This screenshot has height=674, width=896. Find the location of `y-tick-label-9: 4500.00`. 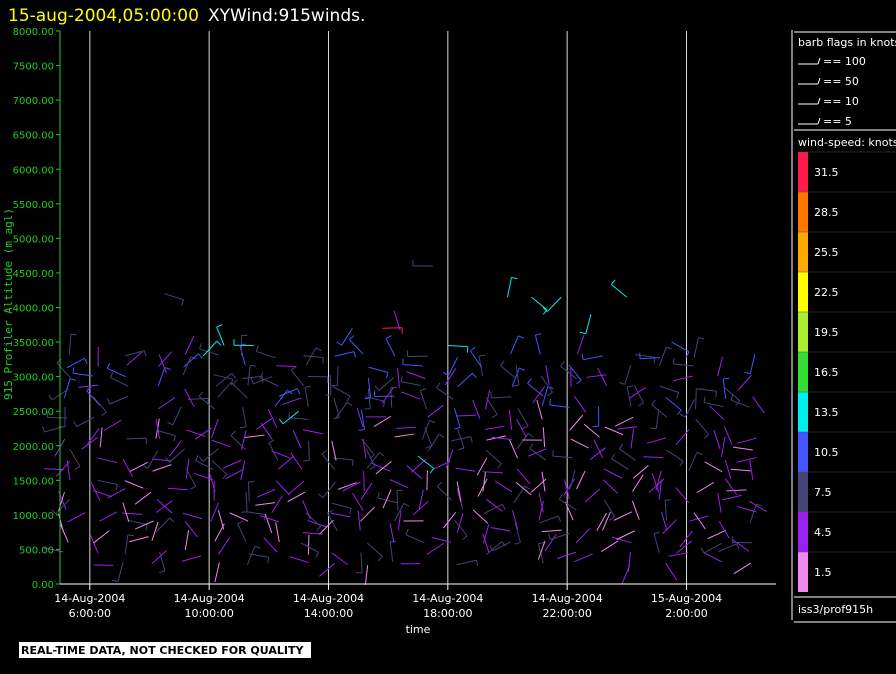

y-tick-label-9: 4500.00 is located at coordinates (33, 274).